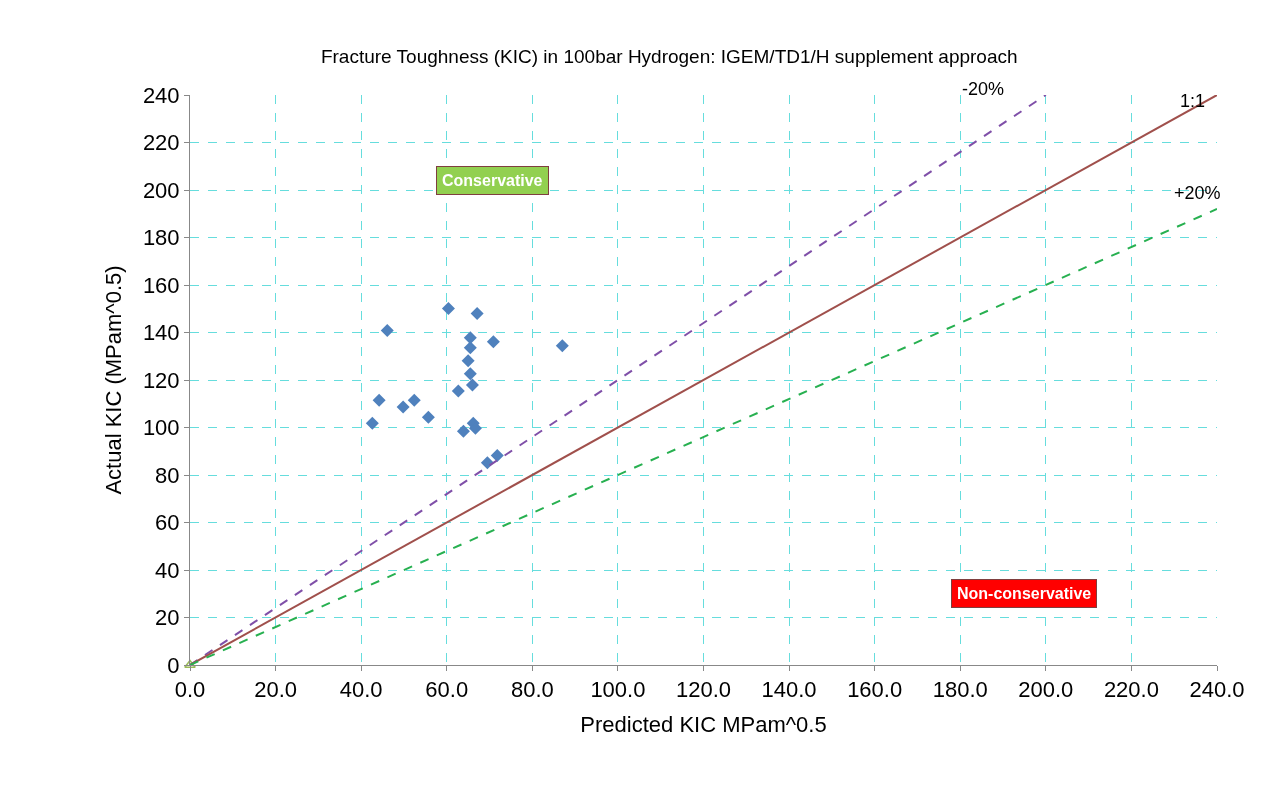 This screenshot has width=1287, height=810. What do you see at coordinates (669, 57) in the screenshot?
I see `chart-title: Fracture Toughness (KIC) in 100bar Hydrogen: IGEM/TD1/H supplement approach` at bounding box center [669, 57].